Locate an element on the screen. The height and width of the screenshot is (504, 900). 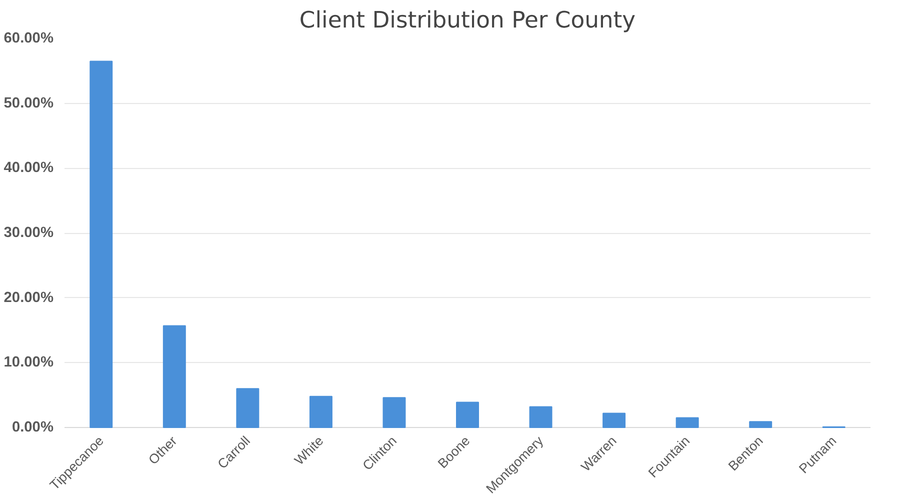
y-tick-label: 30.00% is located at coordinates (29, 233).